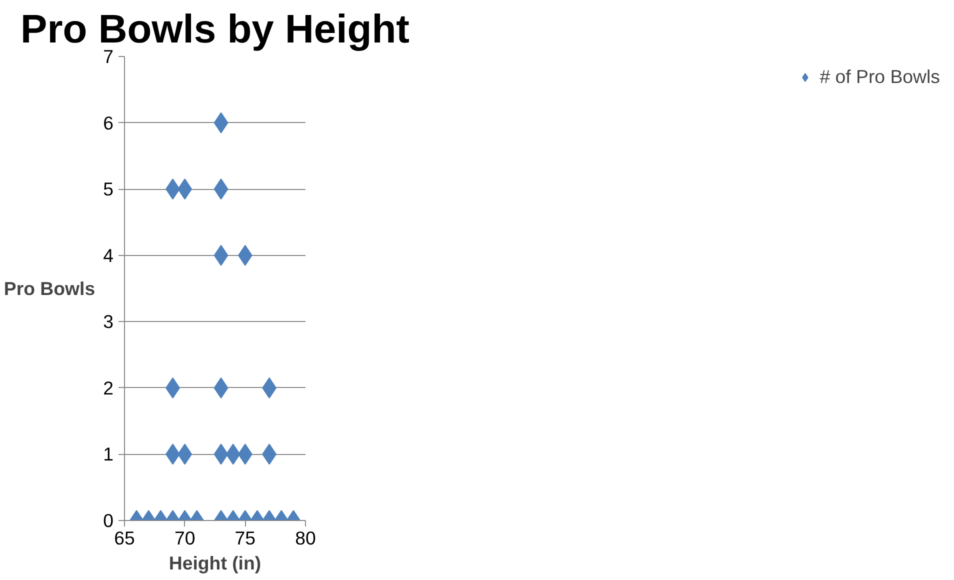  I want to click on y-axis-title: Pro Bowls, so click(50, 288).